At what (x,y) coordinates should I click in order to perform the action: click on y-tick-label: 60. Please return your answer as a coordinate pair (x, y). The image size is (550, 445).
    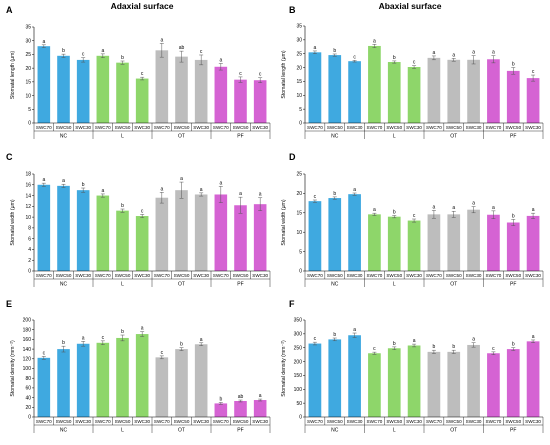
    Looking at the image, I should click on (28, 389).